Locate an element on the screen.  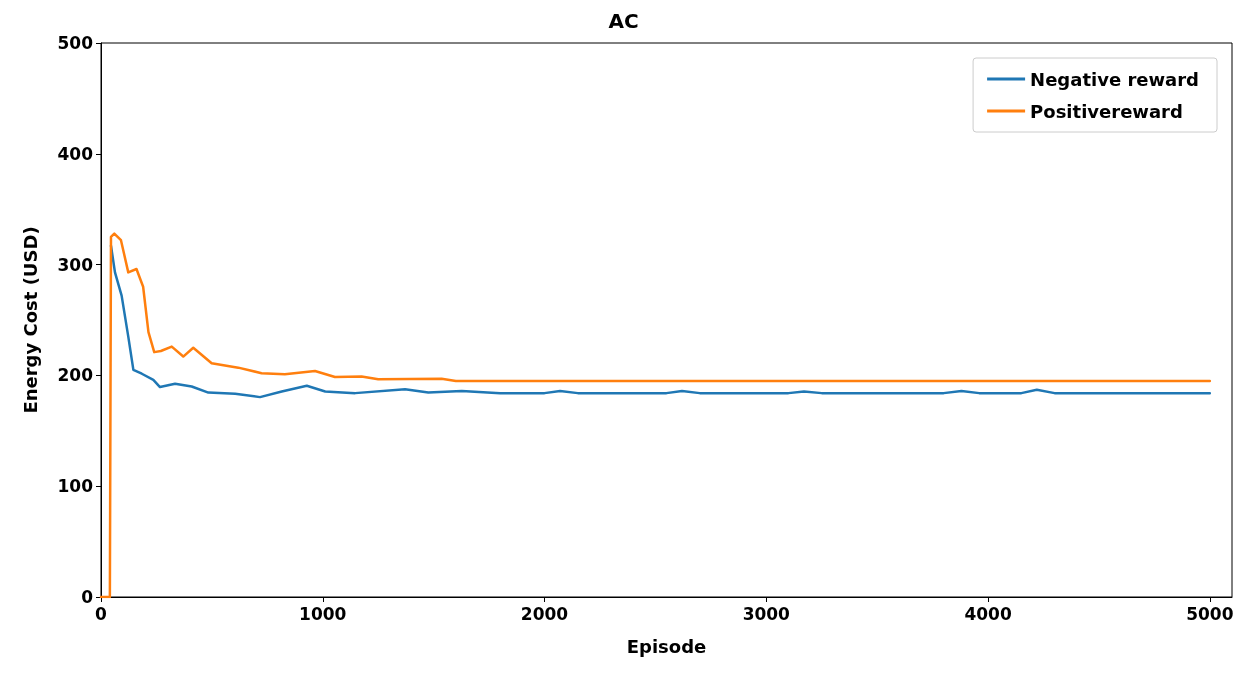
y-axis-title: Energy Cost (USD) is located at coordinates (30, 320).